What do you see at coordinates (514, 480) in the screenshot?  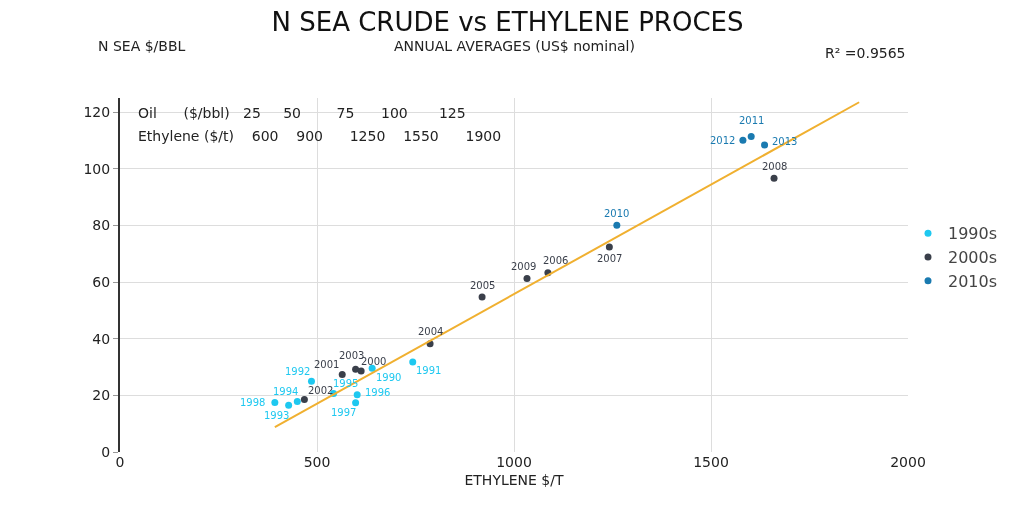 I see `x-axis-title: ETHYLENE $/T` at bounding box center [514, 480].